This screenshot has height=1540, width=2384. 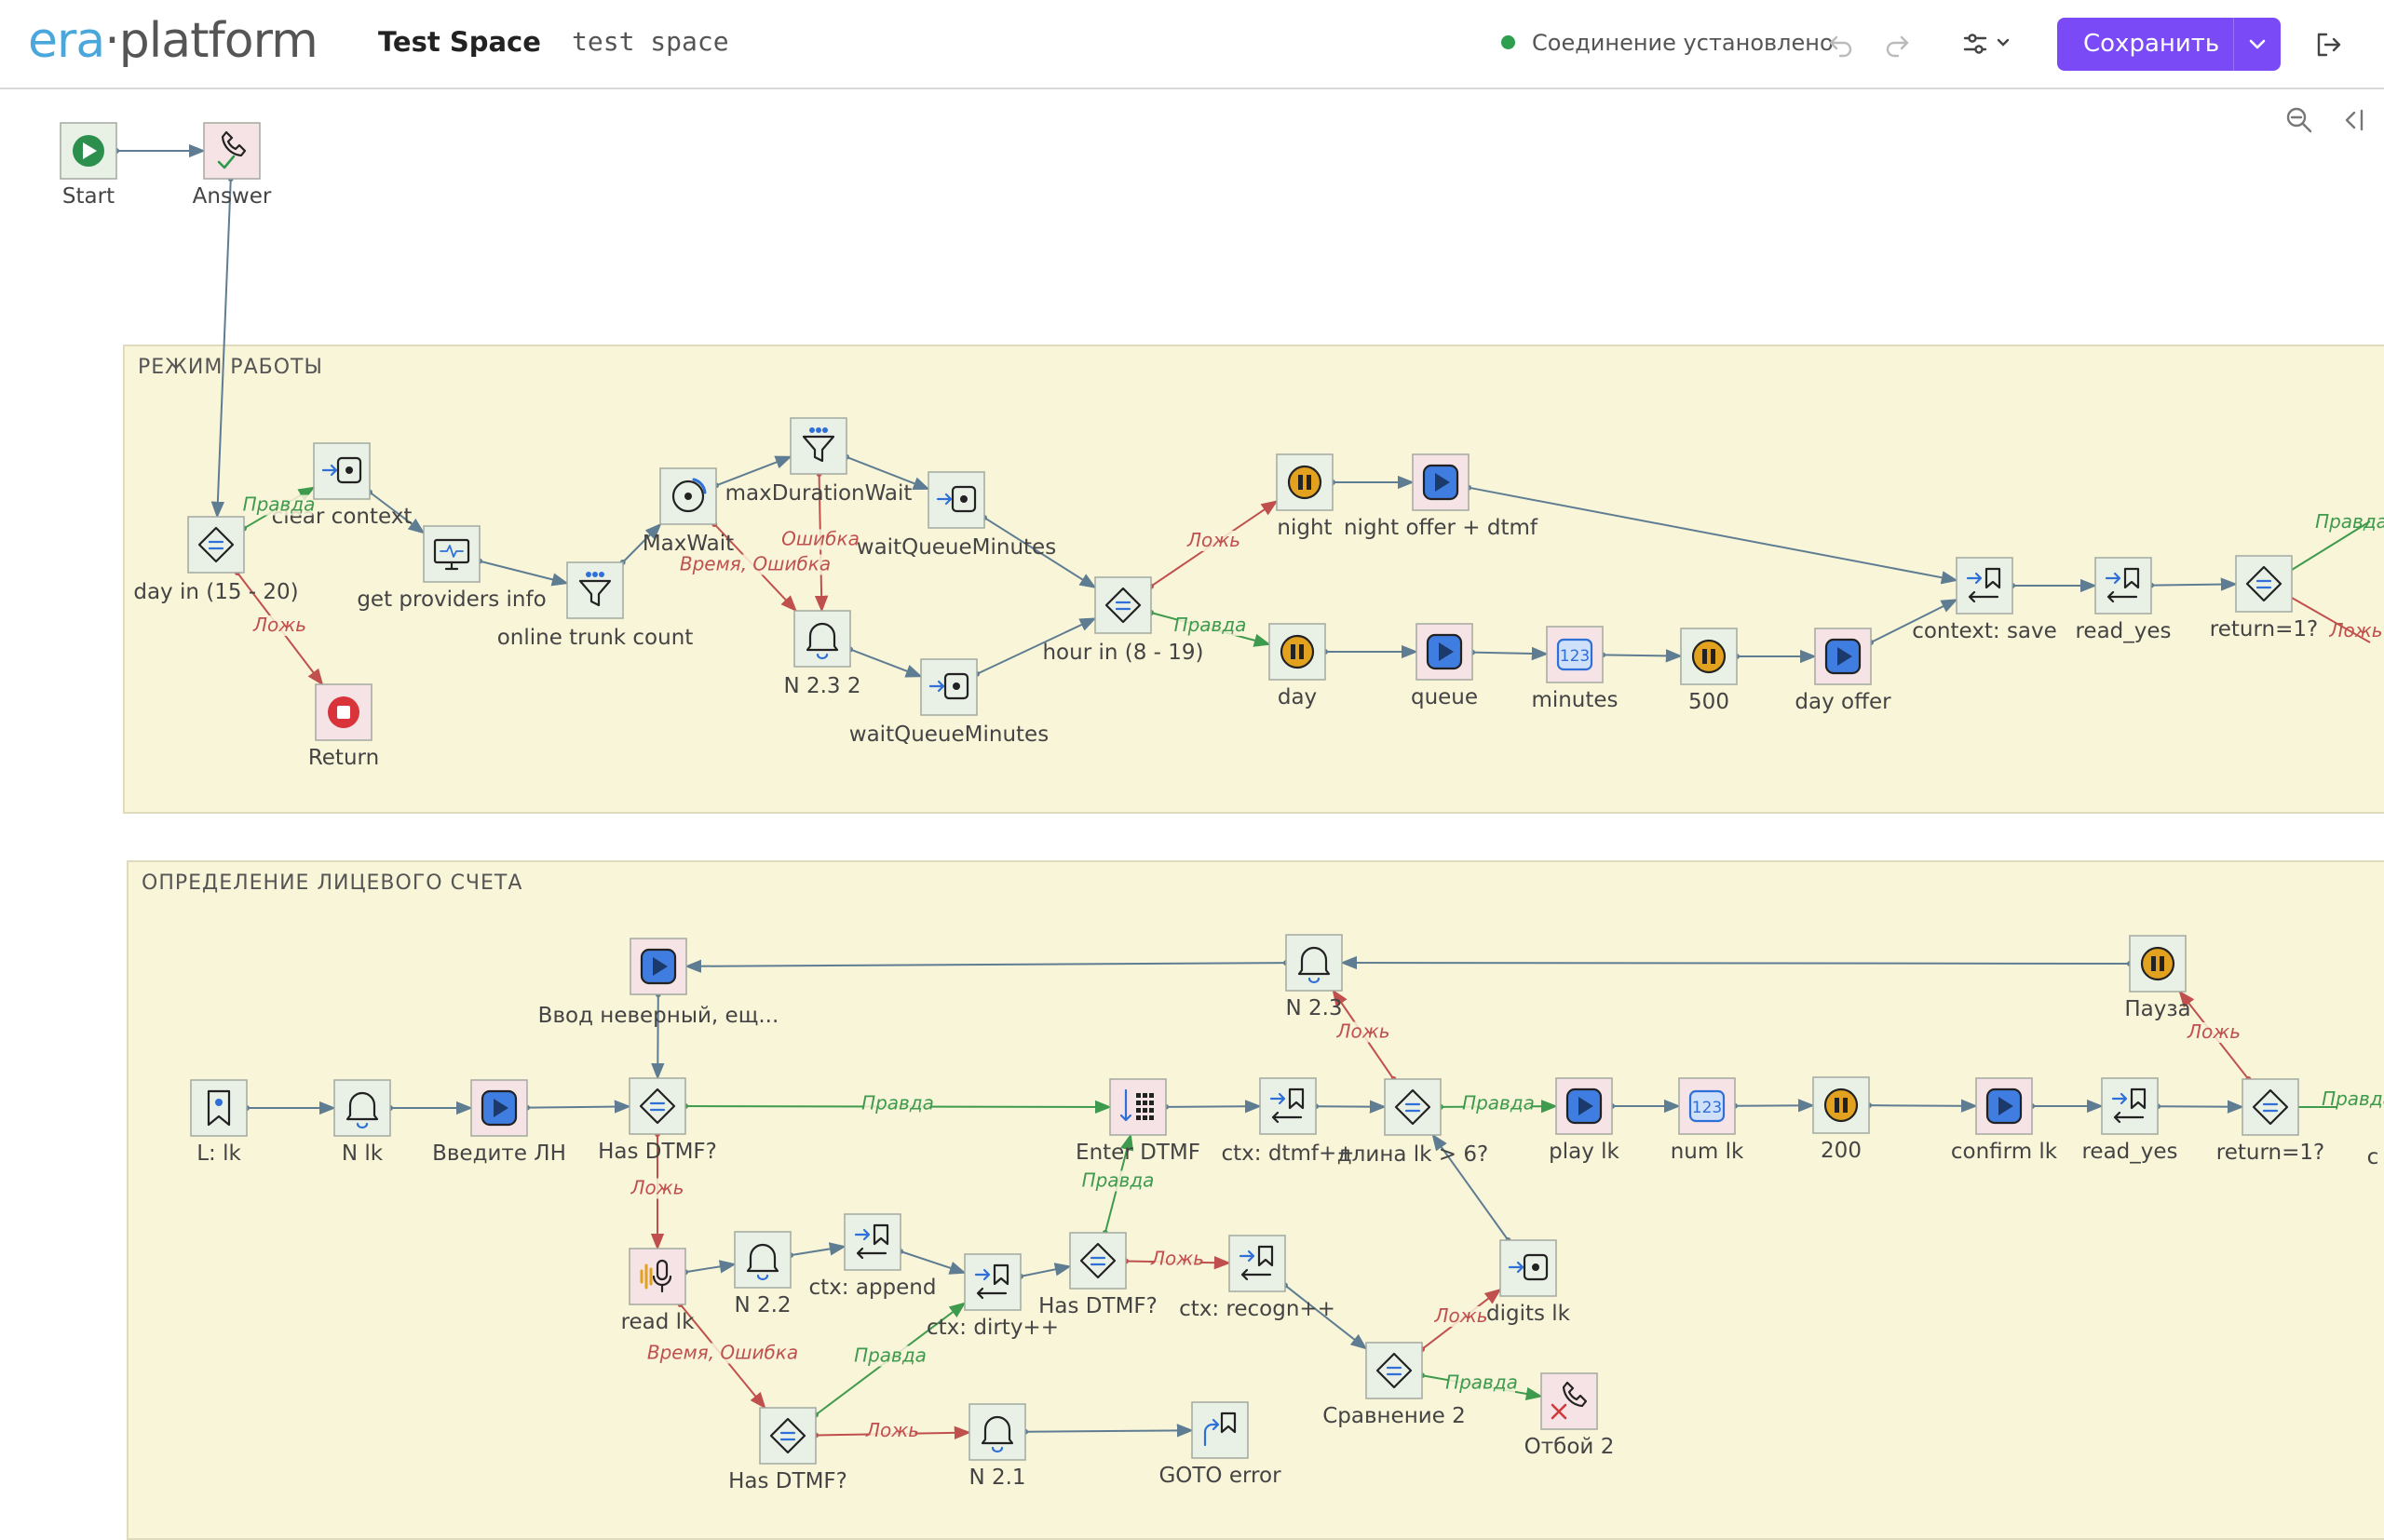 What do you see at coordinates (1984, 600) in the screenshot?
I see `node-ctxsave: context: save` at bounding box center [1984, 600].